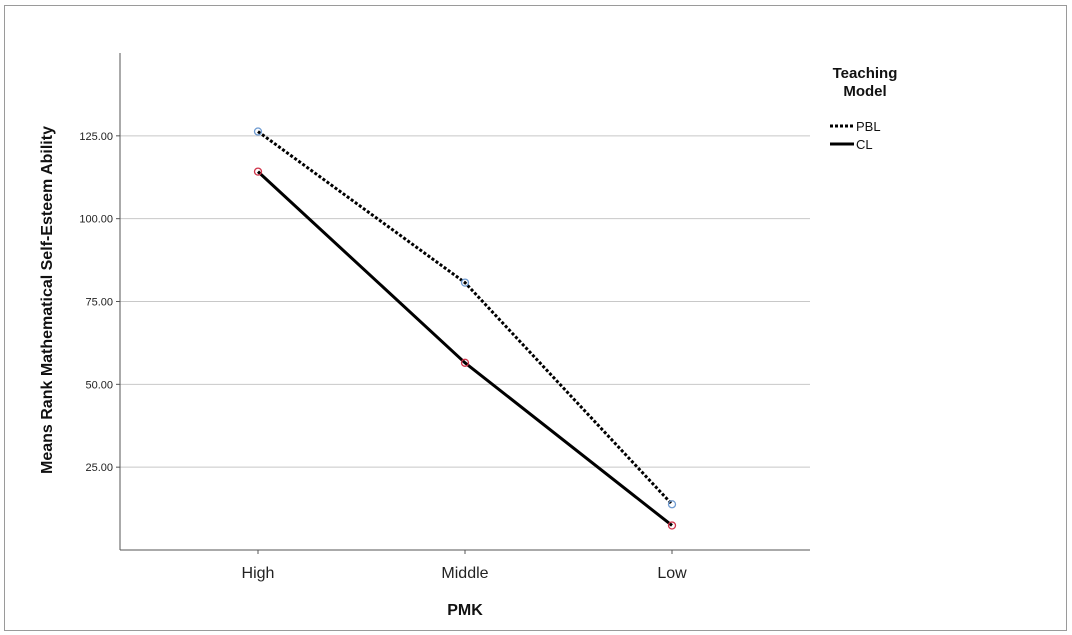 Image resolution: width=1072 pixels, height=635 pixels. Describe the element at coordinates (868, 126) in the screenshot. I see `legend-label-pbl: PBL` at that location.